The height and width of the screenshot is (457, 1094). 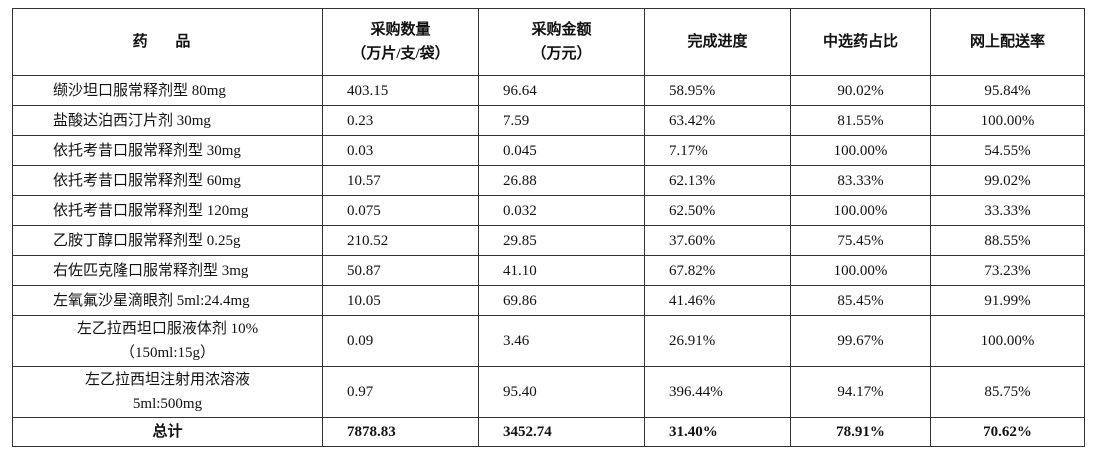 I want to click on value-cell: 50.87, so click(x=400, y=270).